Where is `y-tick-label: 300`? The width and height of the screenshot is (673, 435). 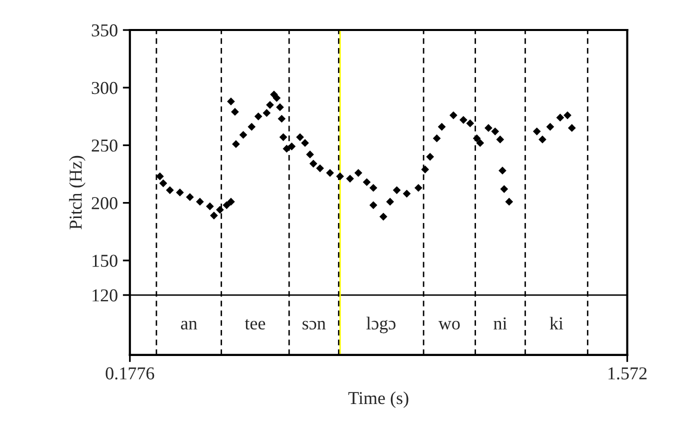 y-tick-label: 300 is located at coordinates (105, 88).